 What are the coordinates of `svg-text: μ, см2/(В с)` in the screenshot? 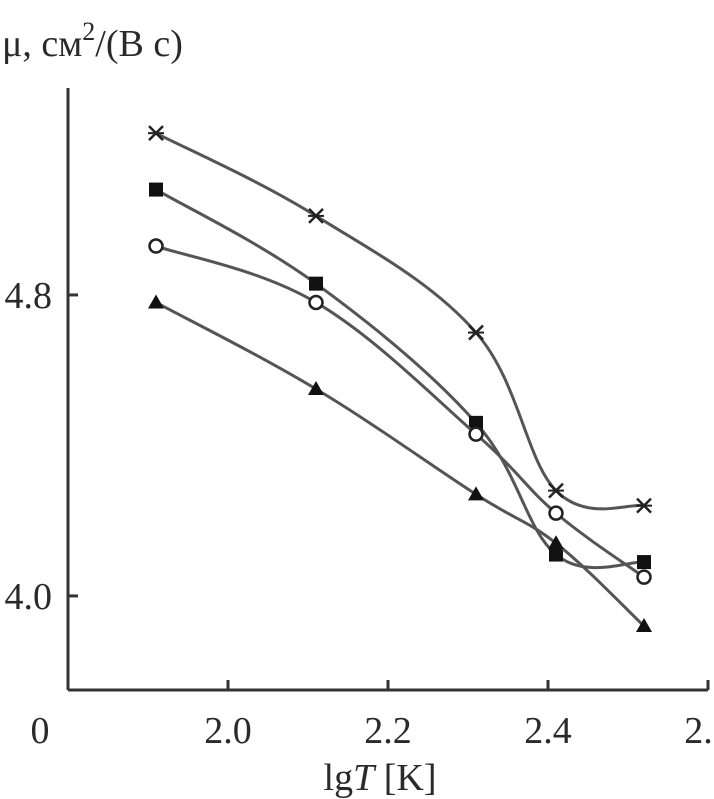 It's located at (92, 41).